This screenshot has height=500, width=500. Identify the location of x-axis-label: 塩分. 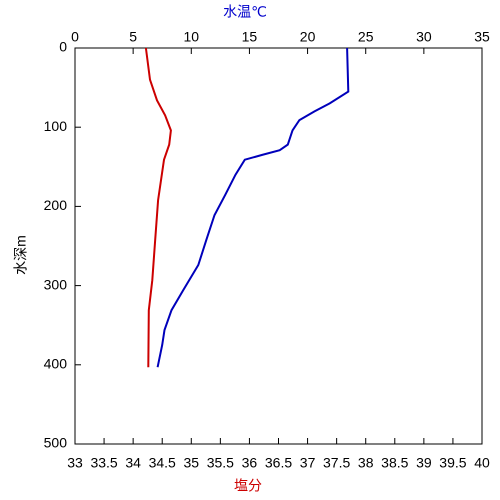
(248, 486).